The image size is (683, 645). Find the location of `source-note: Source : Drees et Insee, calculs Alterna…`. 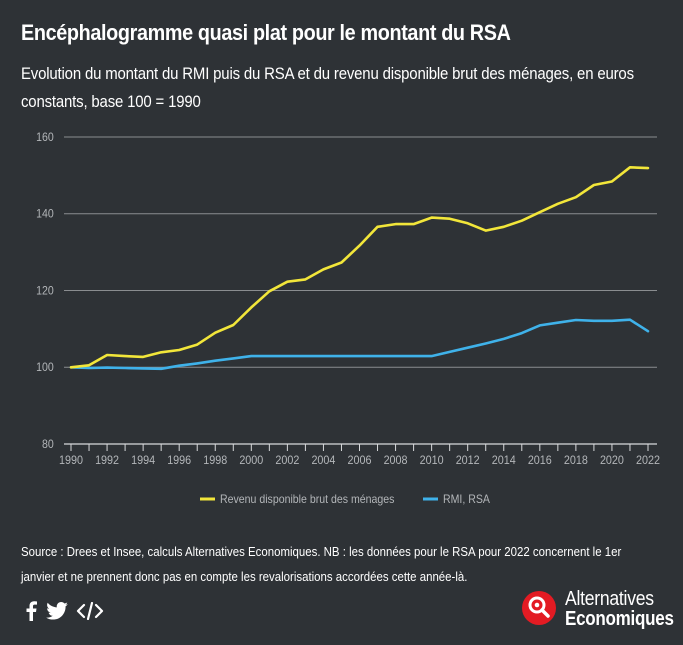

source-note: Source : Drees et Insee, calculs Alterna… is located at coordinates (321, 564).